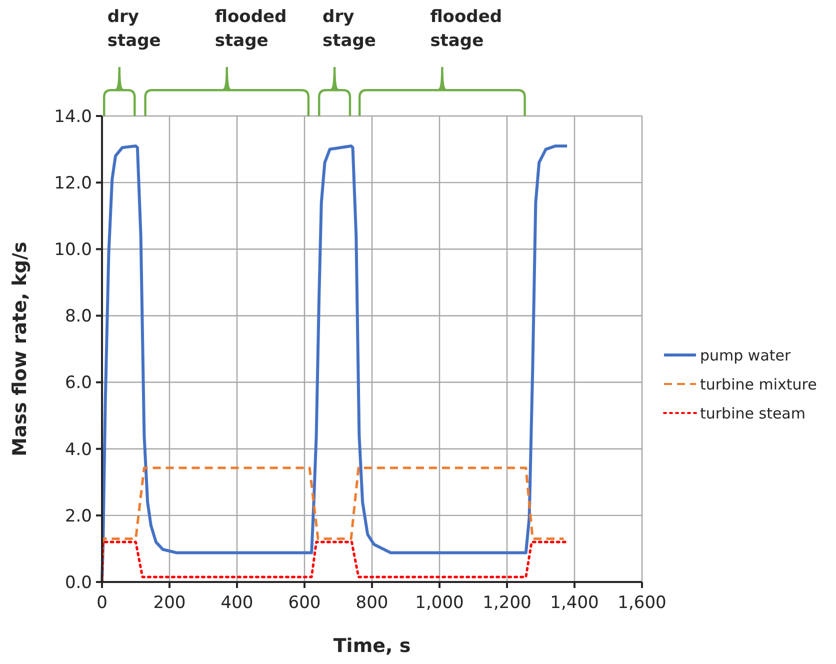  I want to click on y-tick-label: 14.0, so click(73, 116).